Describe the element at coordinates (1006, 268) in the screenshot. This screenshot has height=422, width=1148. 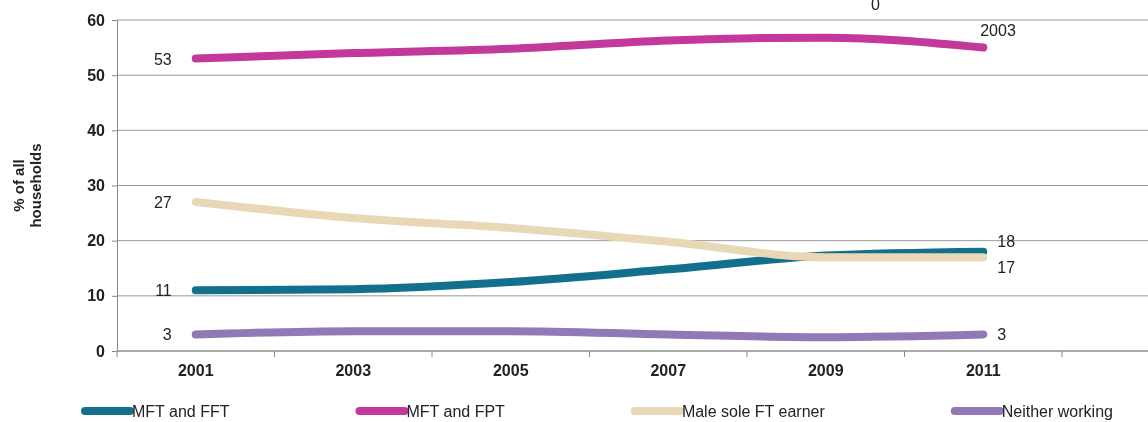
I see `data-label: 17` at that location.